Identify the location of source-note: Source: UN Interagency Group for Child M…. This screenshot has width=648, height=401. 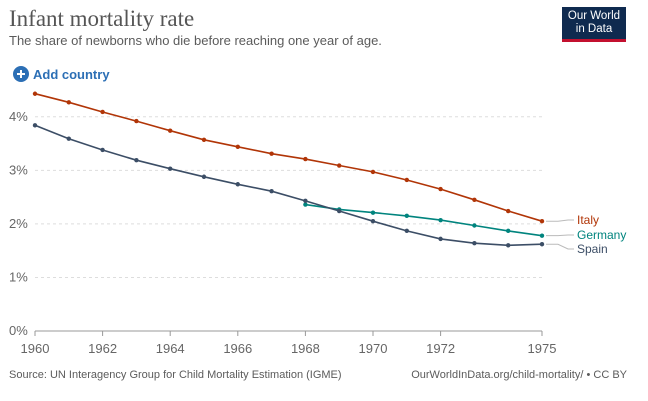
(175, 375).